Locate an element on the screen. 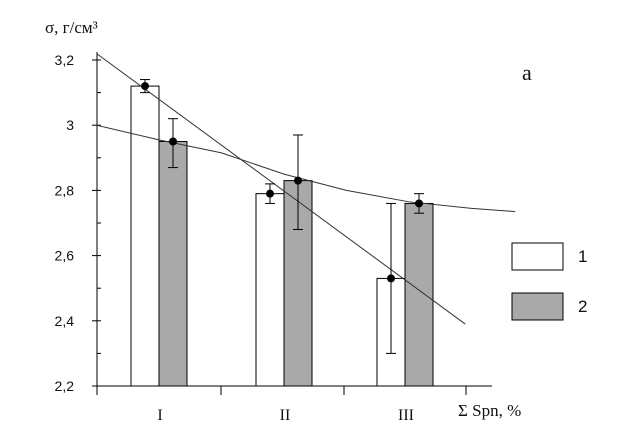  x-tick-label: I is located at coordinates (159, 415).